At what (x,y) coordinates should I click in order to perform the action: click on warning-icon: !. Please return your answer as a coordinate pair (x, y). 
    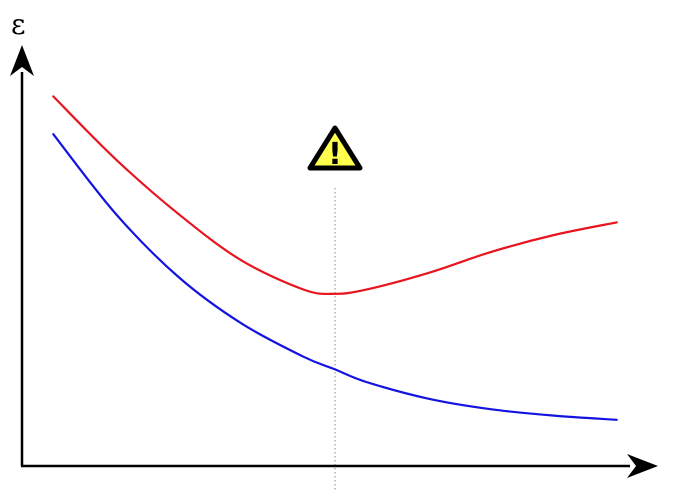
    Looking at the image, I should click on (335, 148).